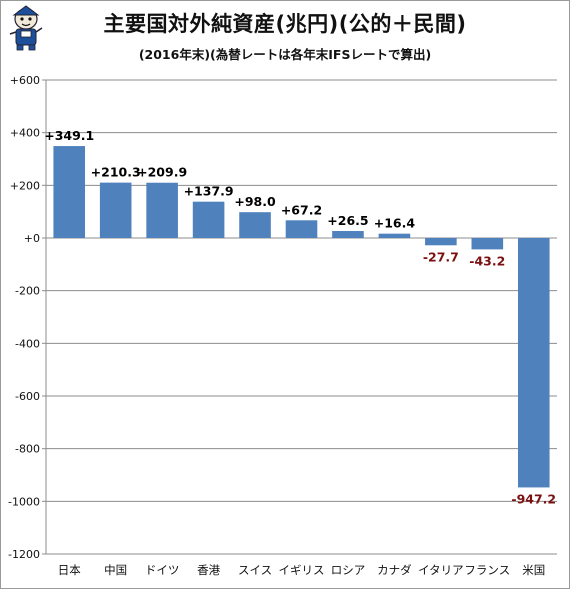  What do you see at coordinates (69, 135) in the screenshot?
I see `data-label-1: +349.1` at bounding box center [69, 135].